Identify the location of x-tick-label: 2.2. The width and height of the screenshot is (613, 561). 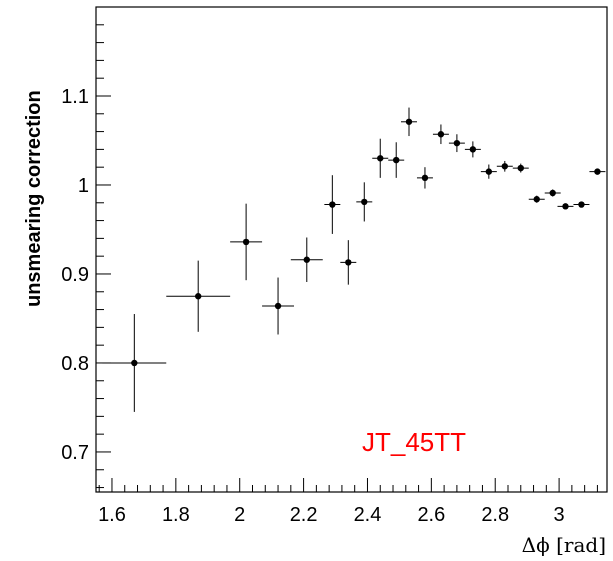
(304, 515).